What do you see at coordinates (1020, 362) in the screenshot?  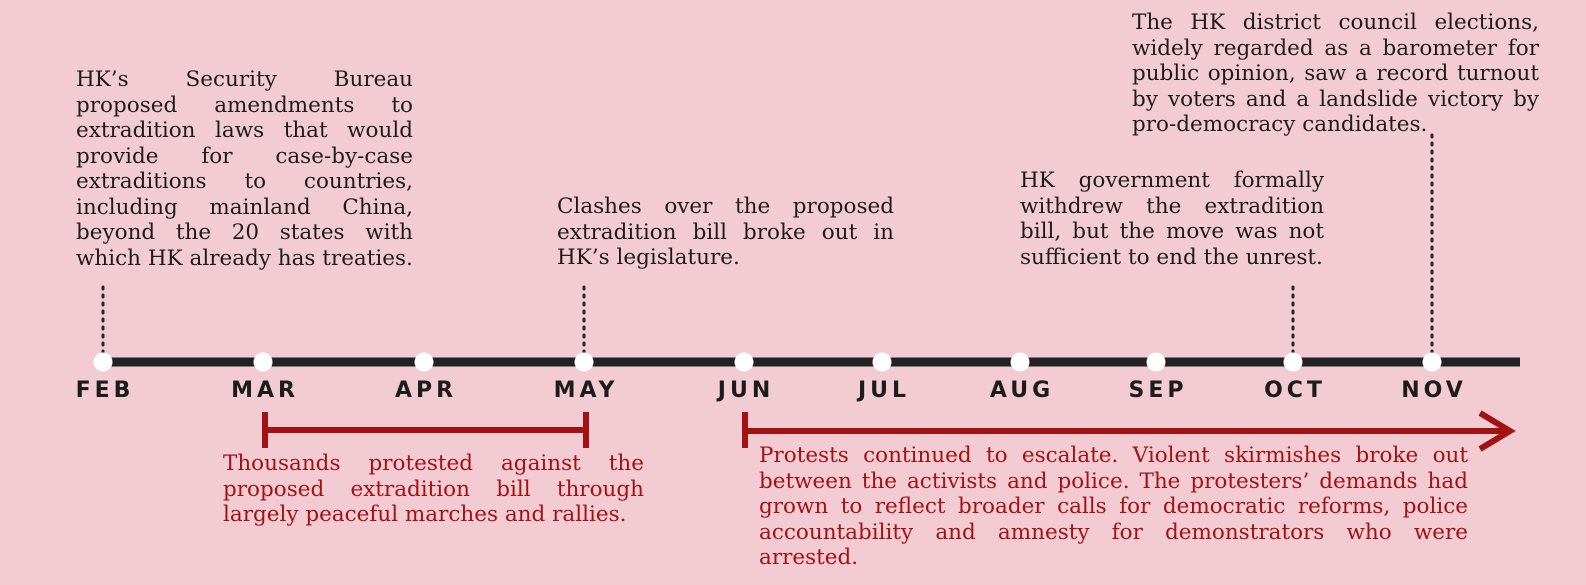 I see `marker-aug` at bounding box center [1020, 362].